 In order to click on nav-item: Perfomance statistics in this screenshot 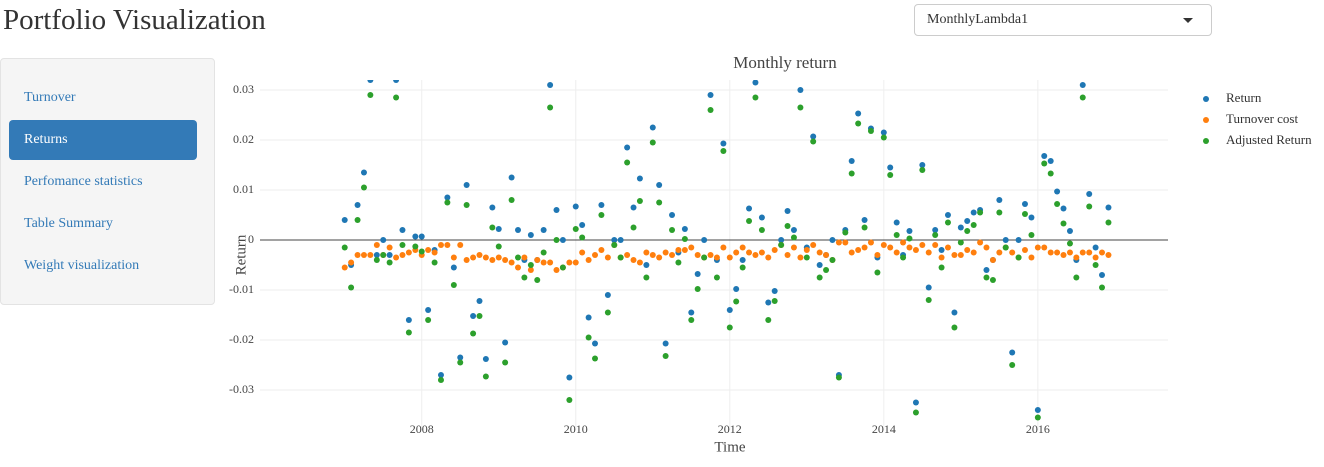, I will do `click(83, 181)`.